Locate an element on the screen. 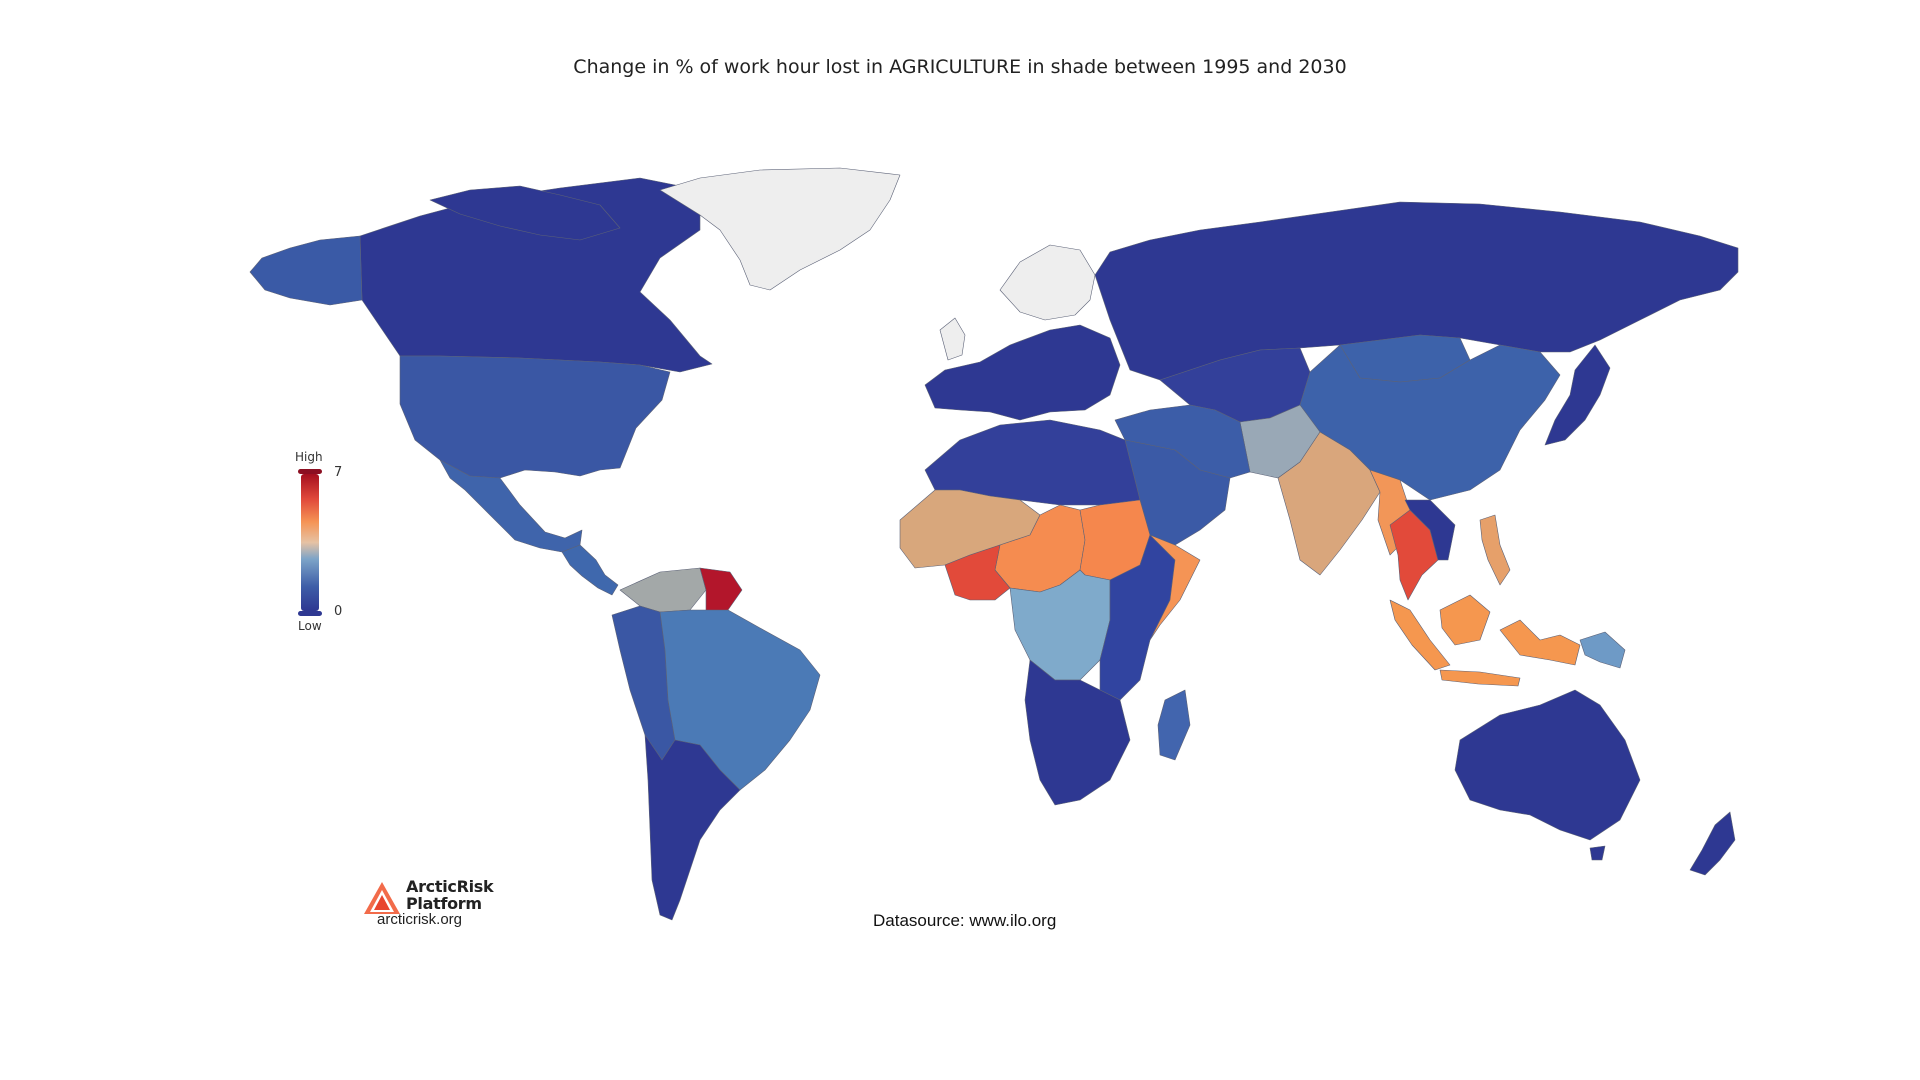 The height and width of the screenshot is (1080, 1920). region-papua-new-guinea is located at coordinates (1602, 650).